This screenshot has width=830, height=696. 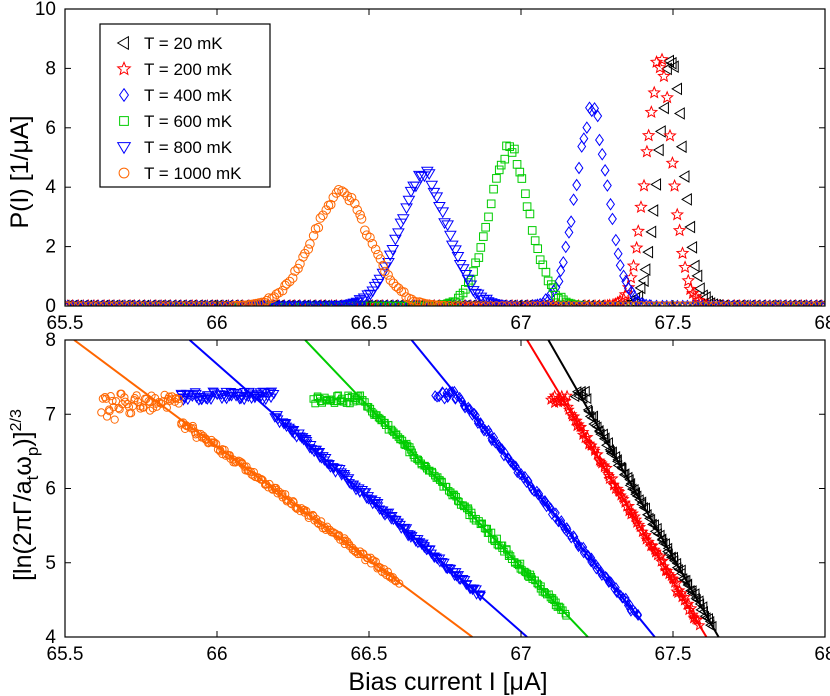 What do you see at coordinates (50, 489) in the screenshot?
I see `bottom-y-tick-label: 6` at bounding box center [50, 489].